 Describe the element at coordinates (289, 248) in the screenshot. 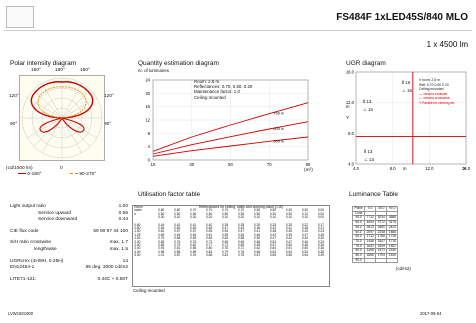

I see `util-value-cell: 0.51` at that location.